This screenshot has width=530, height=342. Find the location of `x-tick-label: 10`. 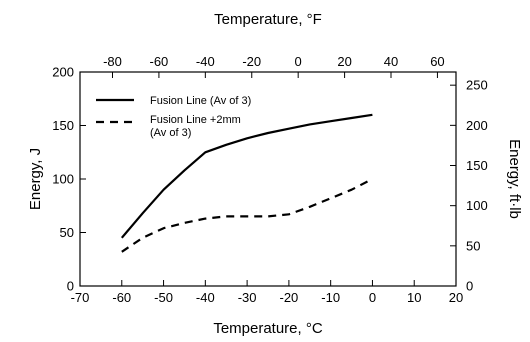

x-tick-label: 10 is located at coordinates (414, 297).